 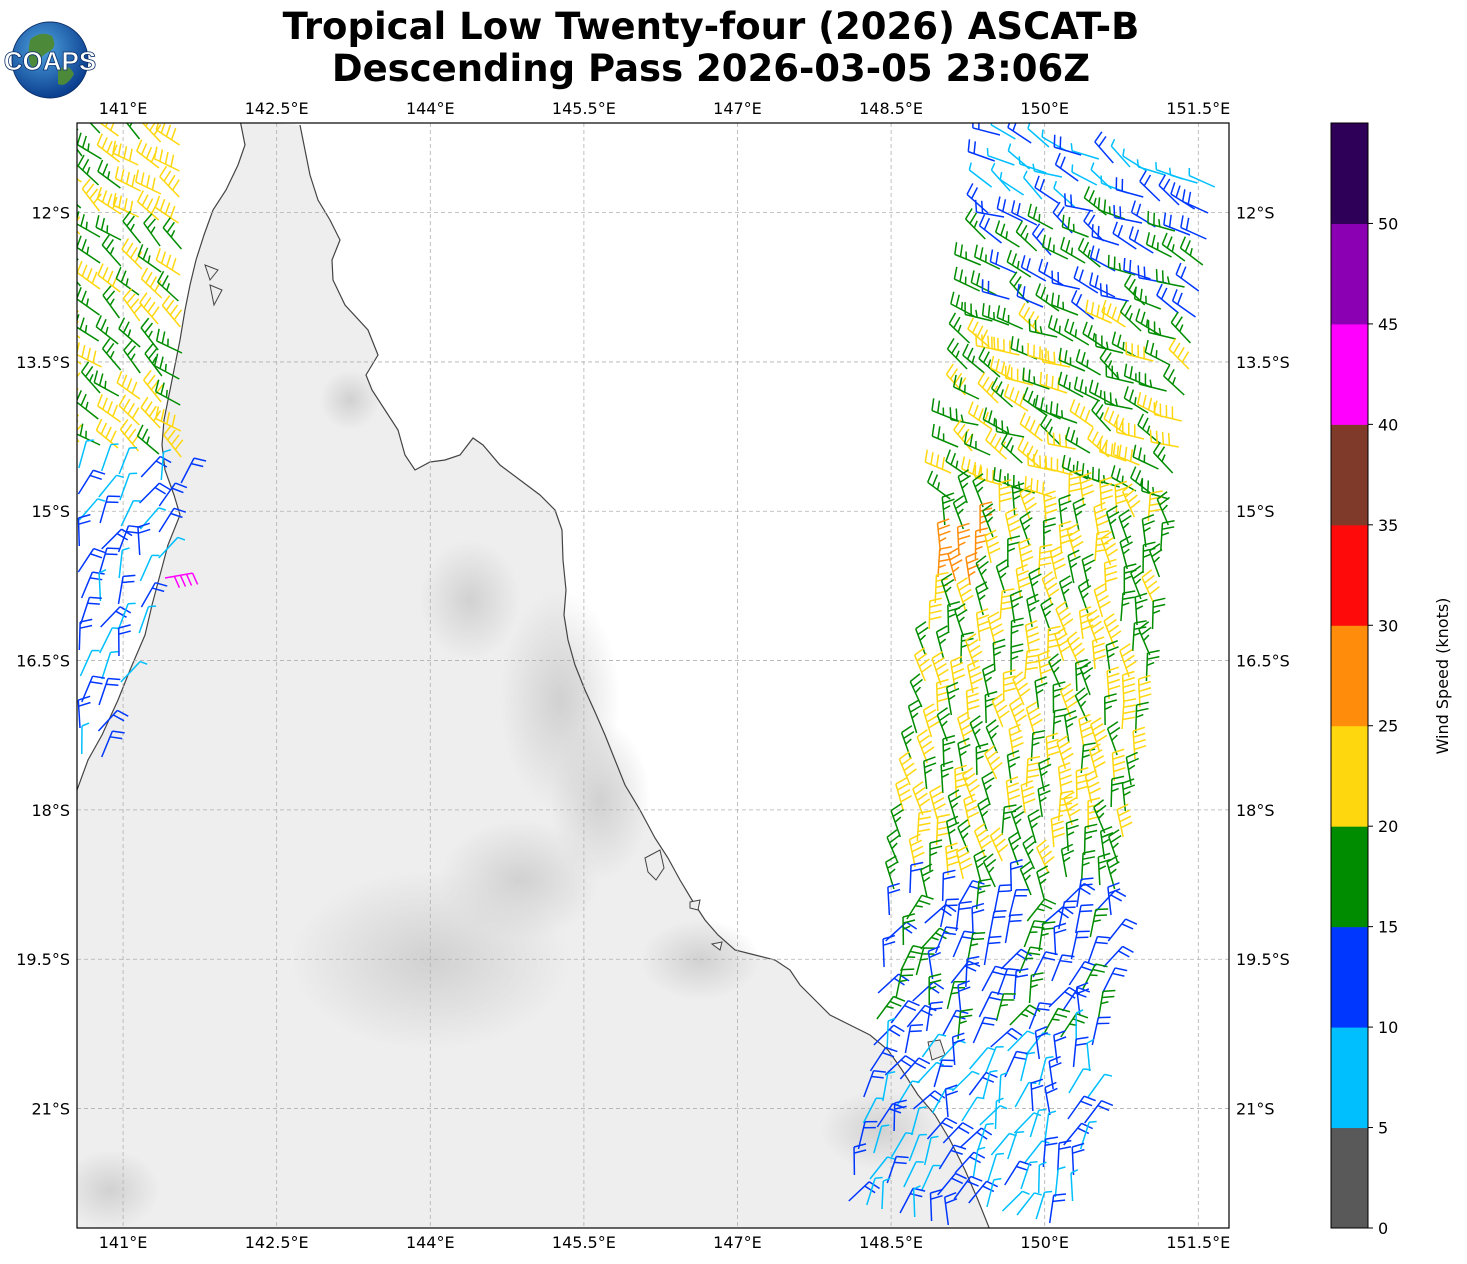 I want to click on colorbar-bin, so click(x=1349, y=977).